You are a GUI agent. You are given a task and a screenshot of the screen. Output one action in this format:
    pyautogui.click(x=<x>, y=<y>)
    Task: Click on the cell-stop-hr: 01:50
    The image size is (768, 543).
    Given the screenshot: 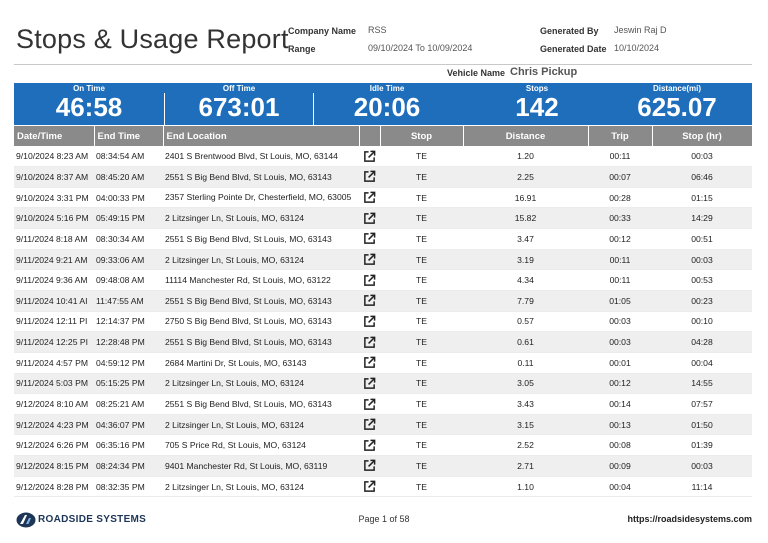 What is the action you would take?
    pyautogui.click(x=702, y=425)
    